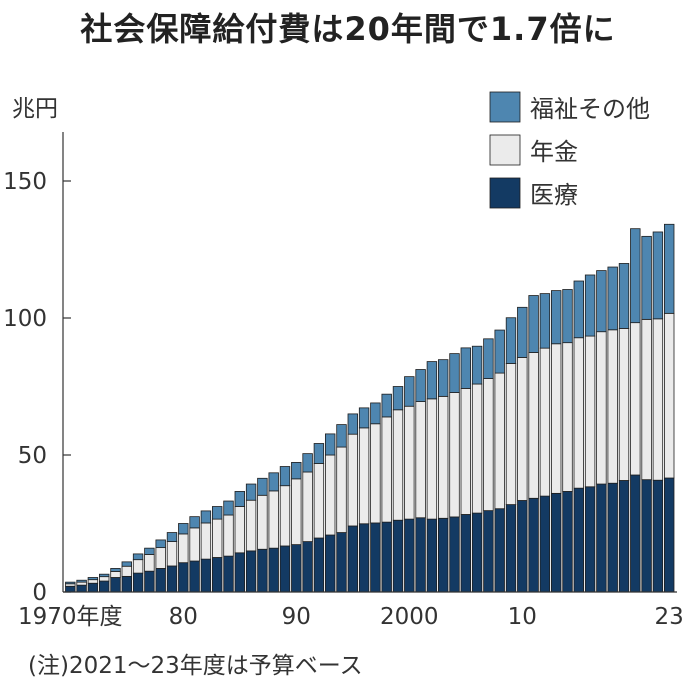  Describe the element at coordinates (669, 617) in the screenshot. I see `x-tick-label: 23` at that location.